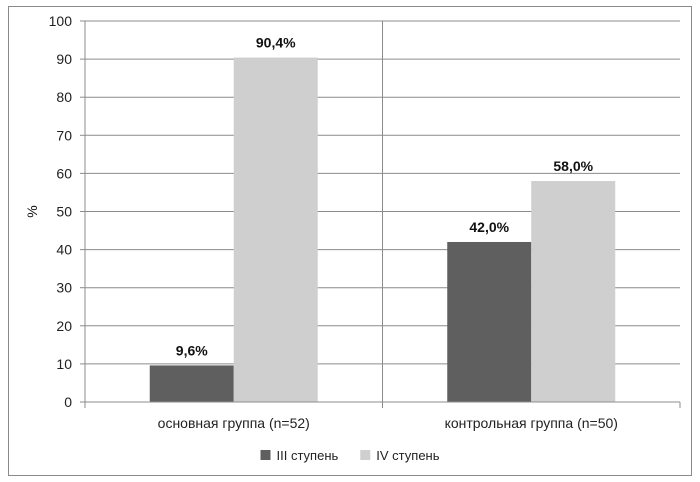 The height and width of the screenshot is (482, 700). What do you see at coordinates (308, 455) in the screenshot?
I see `legend-label-0: III ступень` at bounding box center [308, 455].